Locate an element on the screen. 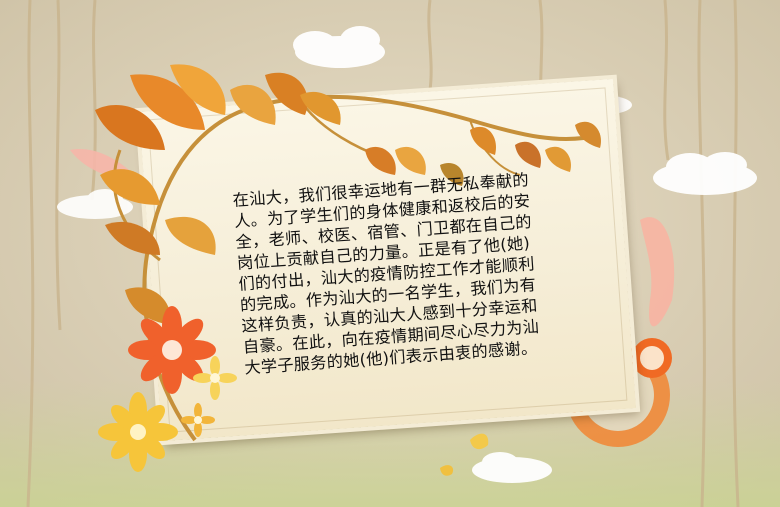 The height and width of the screenshot is (507, 780). pink-petal-right is located at coordinates (657, 272).